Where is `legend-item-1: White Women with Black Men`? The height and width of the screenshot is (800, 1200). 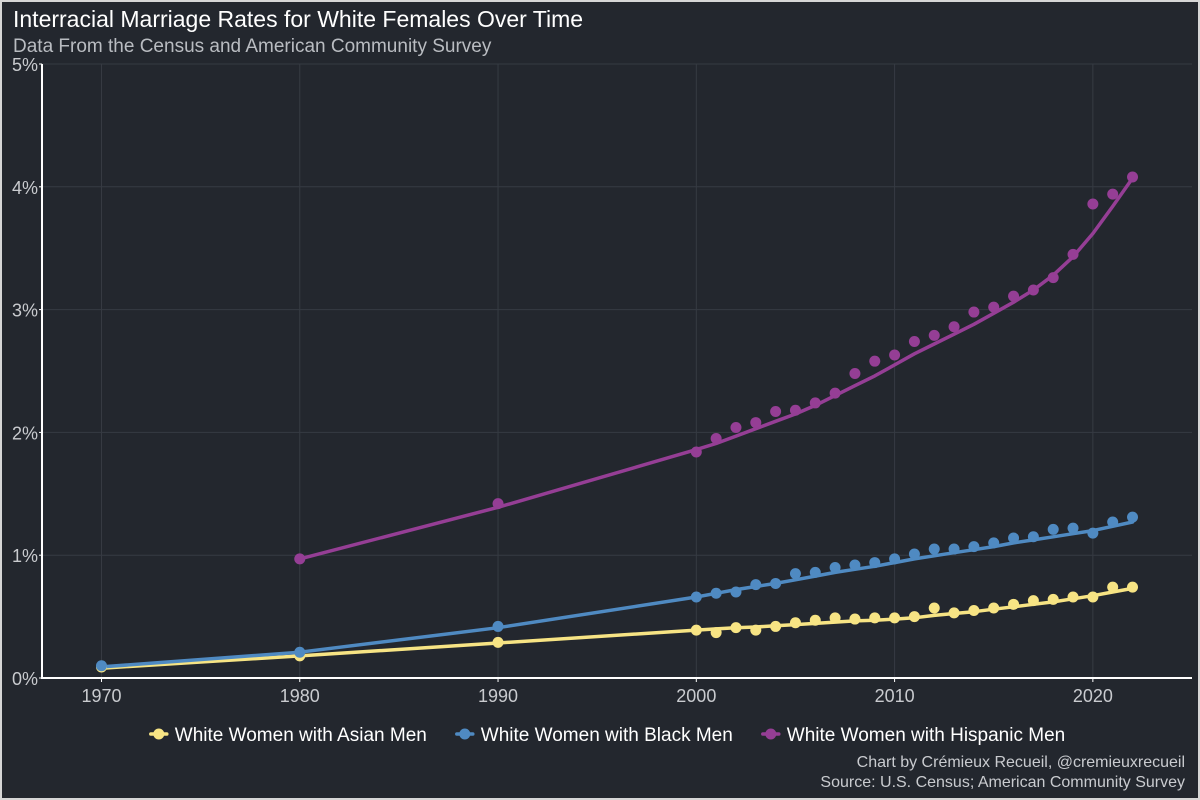 legend-item-1: White Women with Black Men is located at coordinates (594, 735).